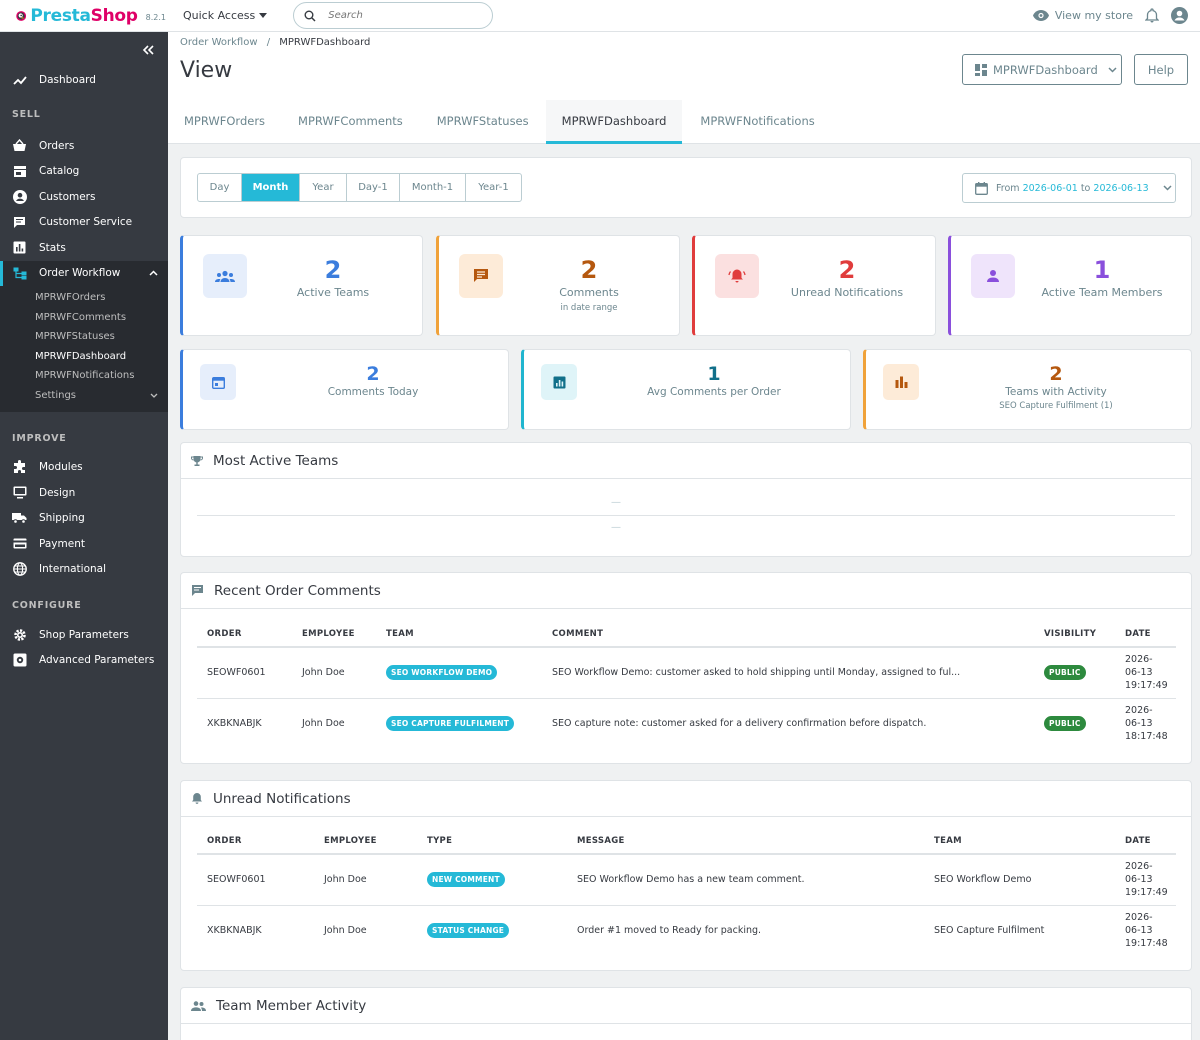  What do you see at coordinates (84, 172) in the screenshot?
I see `sidebar-item-catalog: Catalog` at bounding box center [84, 172].